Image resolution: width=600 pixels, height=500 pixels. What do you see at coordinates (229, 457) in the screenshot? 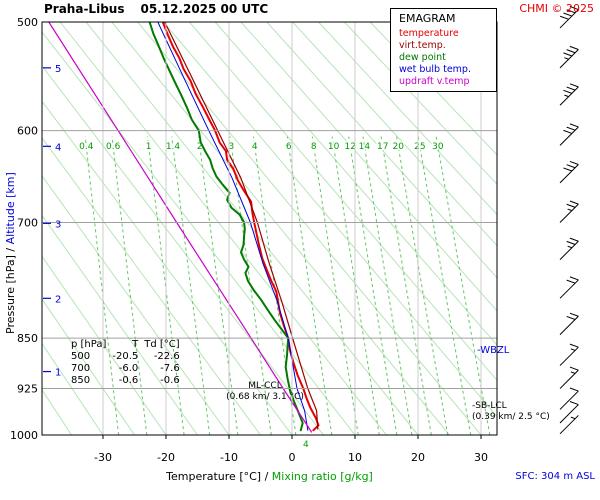
I see `temp-tick-label: -10` at bounding box center [229, 457].